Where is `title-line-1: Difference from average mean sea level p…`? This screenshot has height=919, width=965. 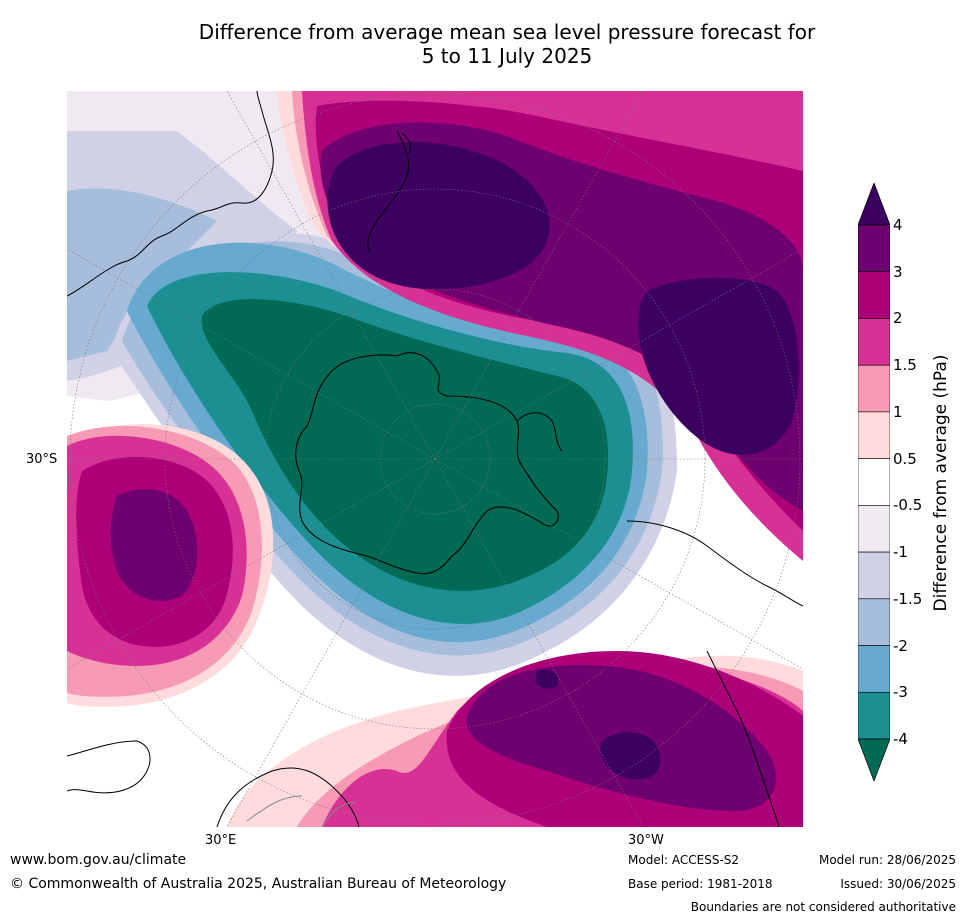
title-line-1: Difference from average mean sea level p… is located at coordinates (507, 32).